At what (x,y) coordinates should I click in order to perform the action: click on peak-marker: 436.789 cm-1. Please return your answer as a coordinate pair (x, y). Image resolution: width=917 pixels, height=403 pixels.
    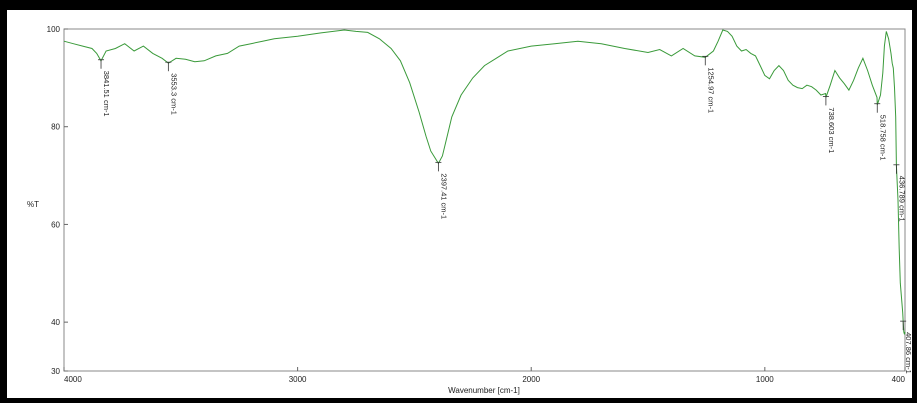
    Looking at the image, I should click on (899, 193).